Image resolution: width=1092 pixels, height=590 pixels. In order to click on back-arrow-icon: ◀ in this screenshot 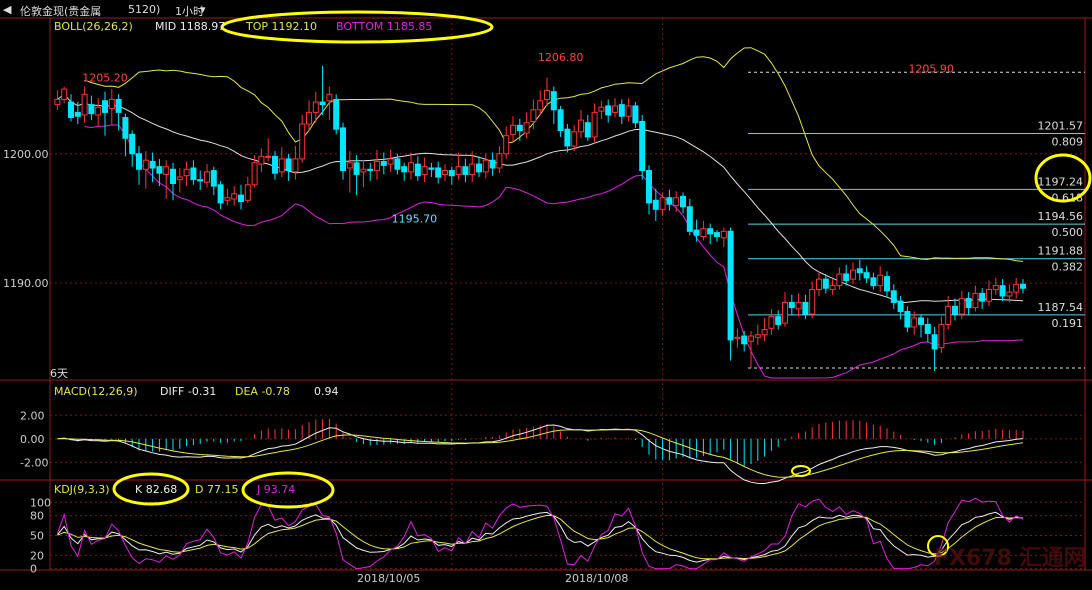, I will do `click(7, 9)`.